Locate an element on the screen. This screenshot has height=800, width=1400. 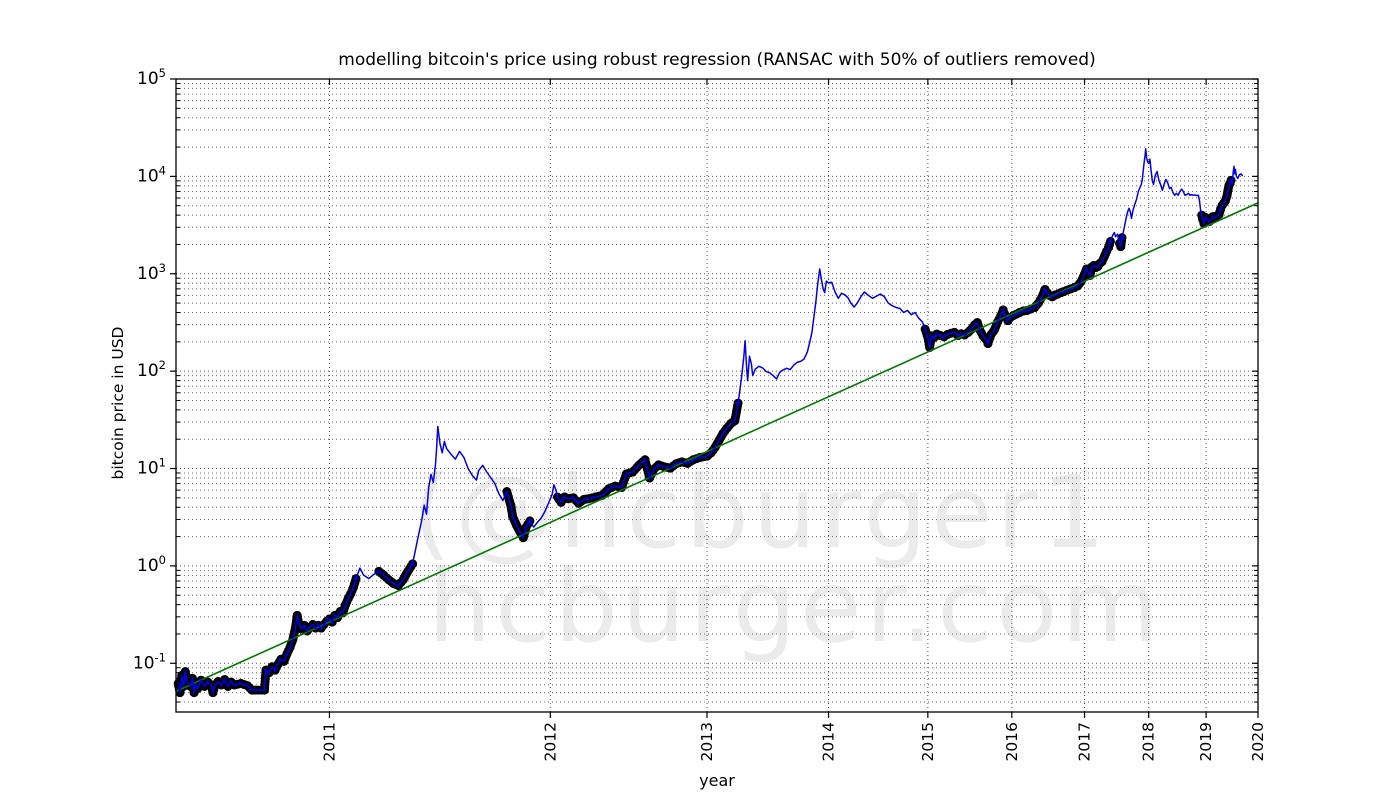
y-tick-label: 10³ is located at coordinates (151, 272).